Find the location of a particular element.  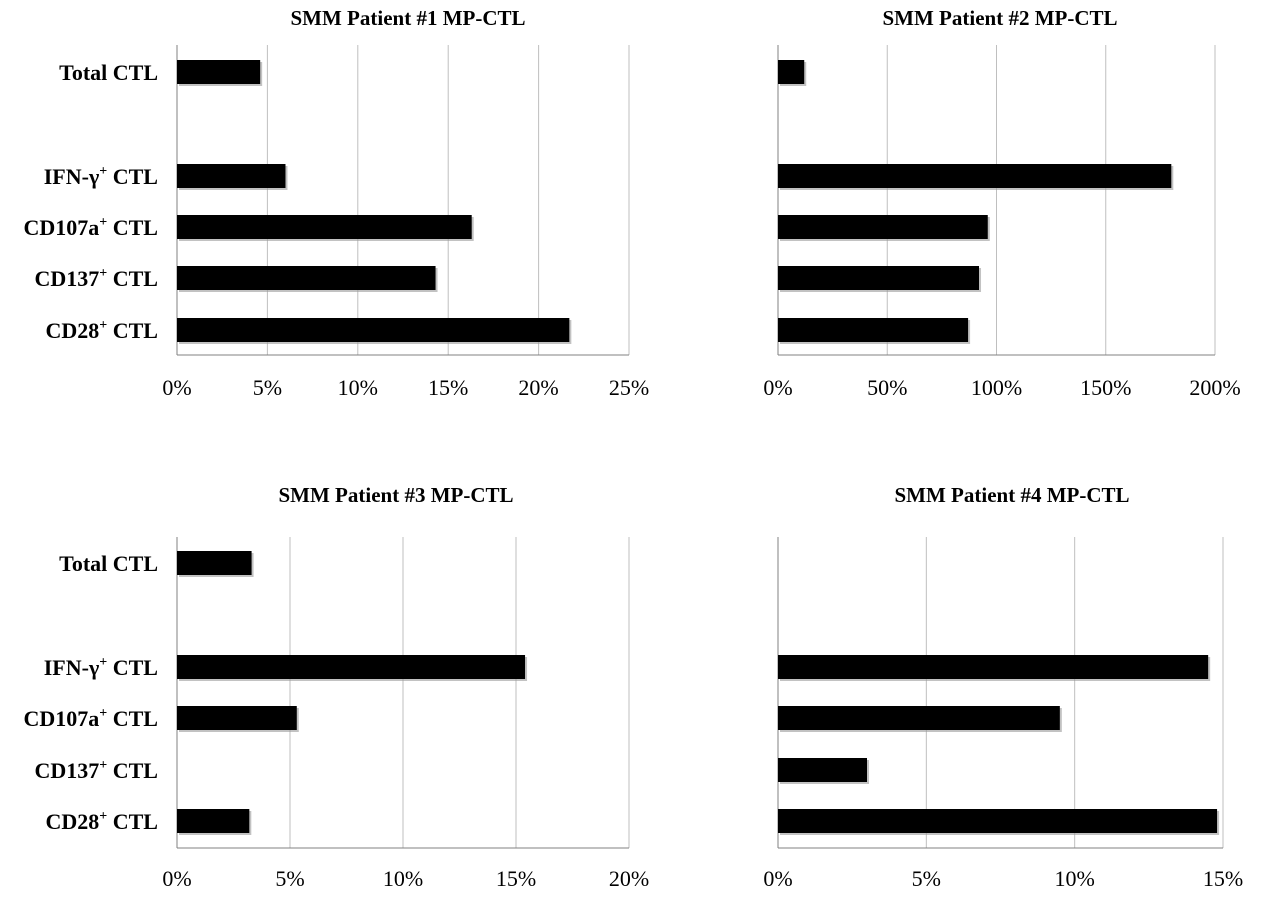

x-tick-label: 50% is located at coordinates (887, 387).